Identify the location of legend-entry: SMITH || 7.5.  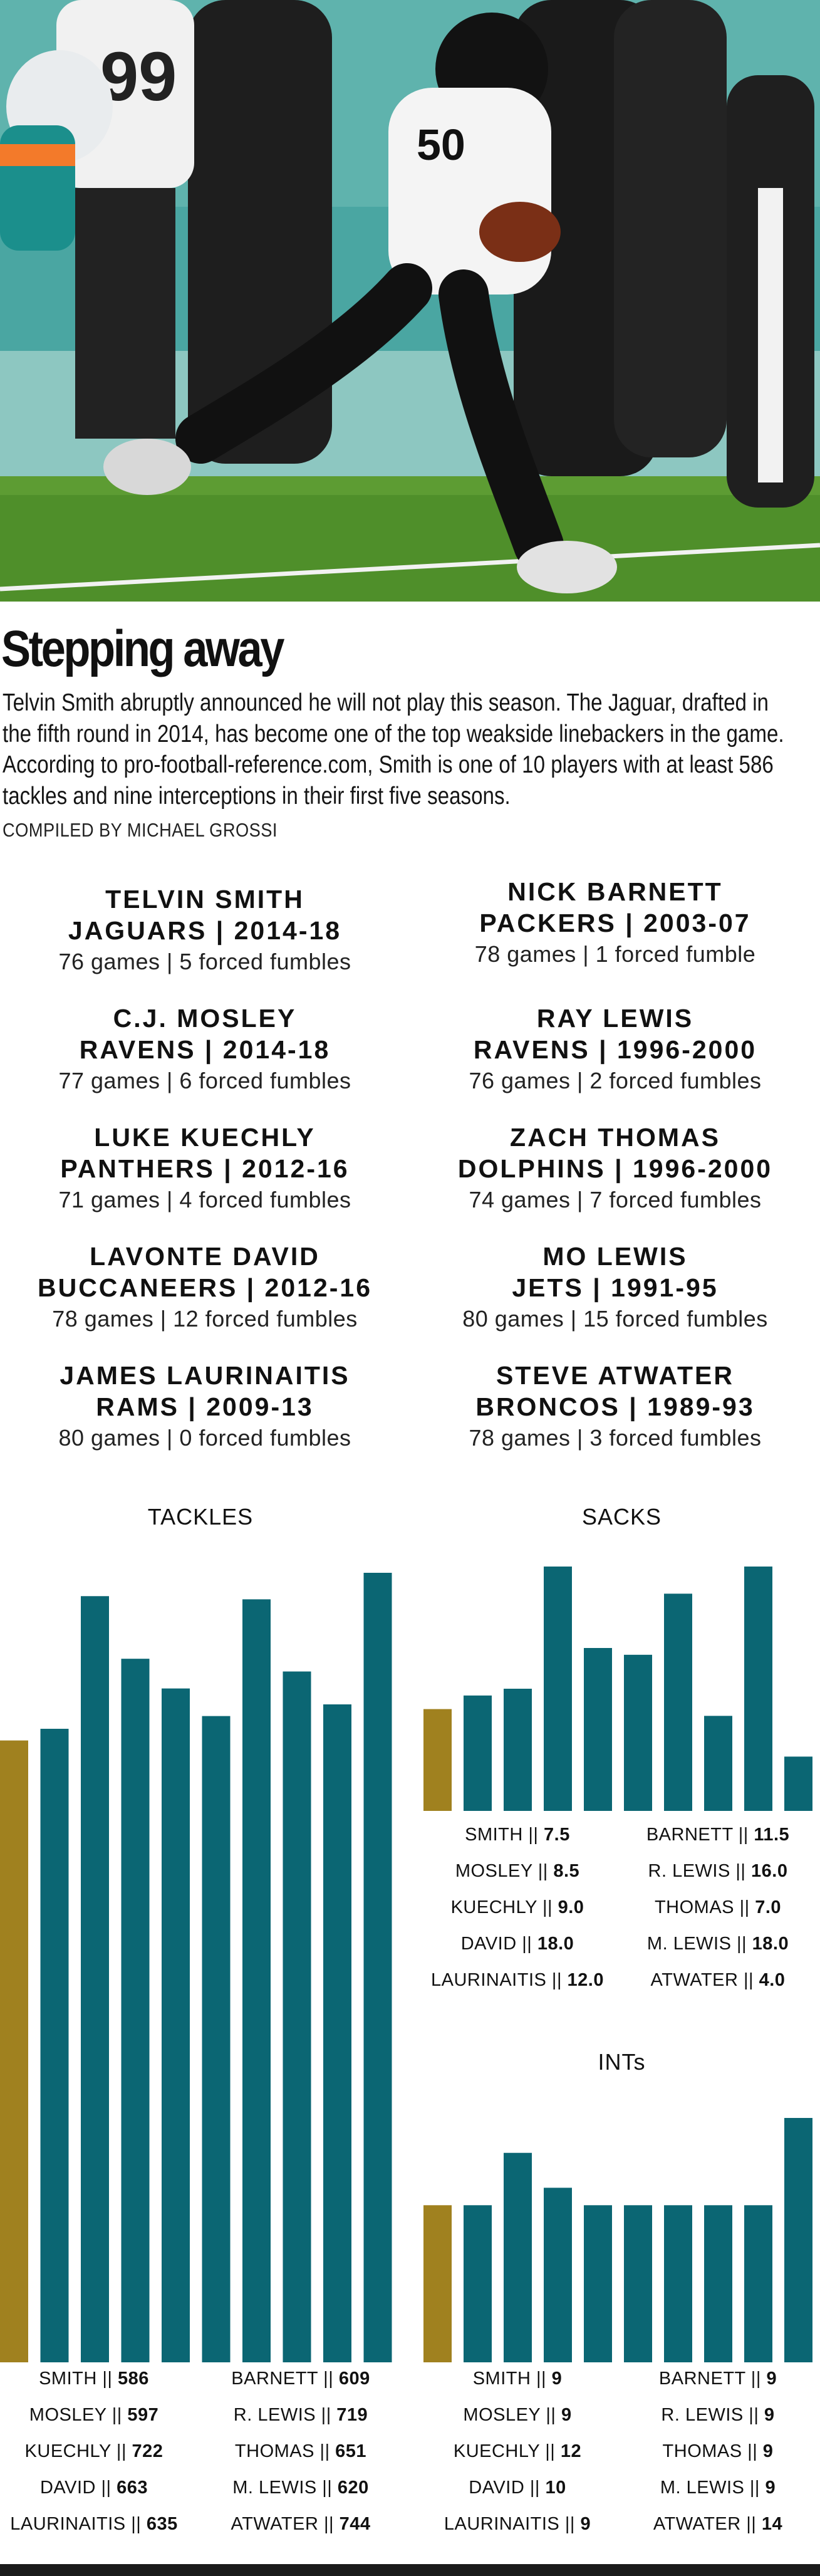
(517, 1835).